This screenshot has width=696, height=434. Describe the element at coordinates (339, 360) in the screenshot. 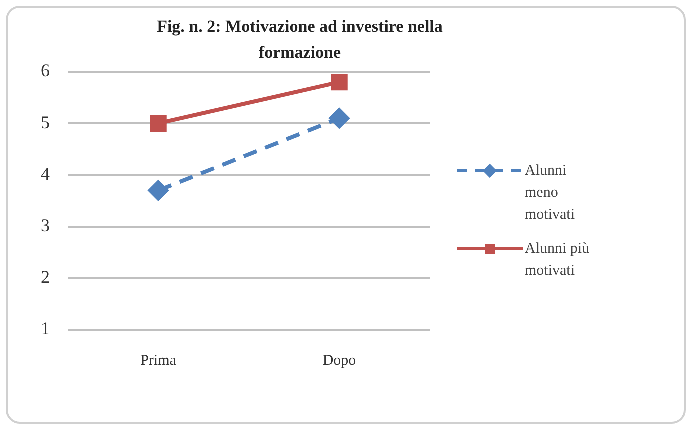

I see `x-tick-label: Dopo` at that location.